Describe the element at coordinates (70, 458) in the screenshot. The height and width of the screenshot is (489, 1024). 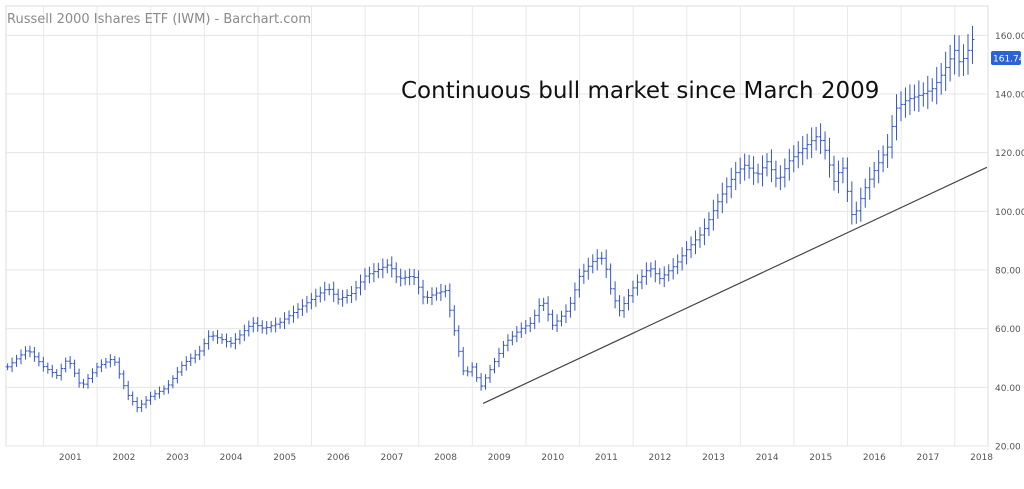
I see `x-tick-label: 2001` at that location.